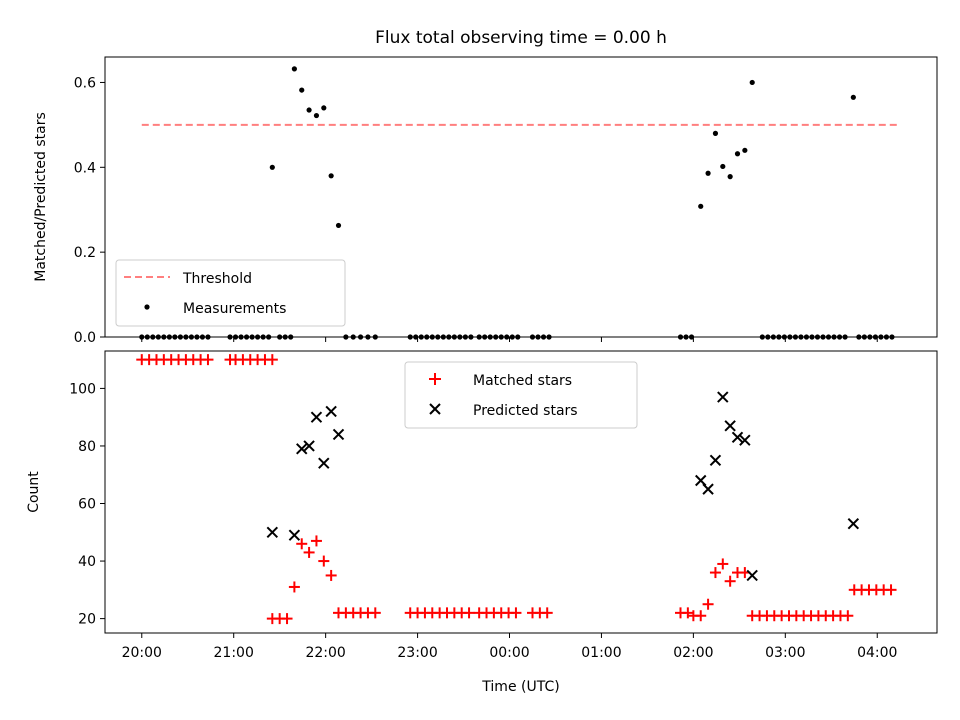  Describe the element at coordinates (509, 653) in the screenshot. I see `x-tick-label: 00:00` at that location.